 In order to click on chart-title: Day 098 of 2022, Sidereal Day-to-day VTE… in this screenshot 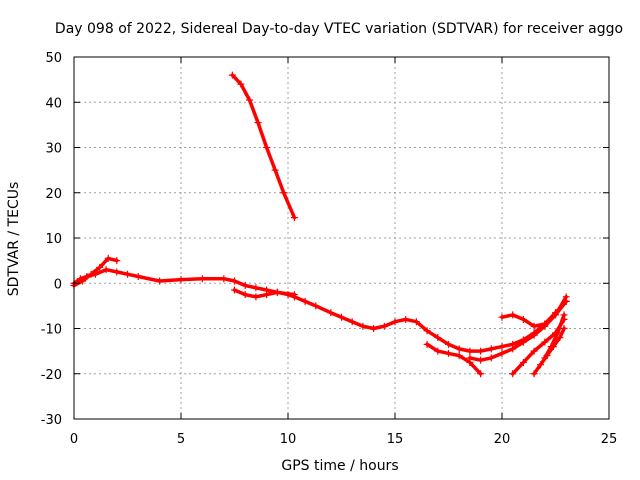, I will do `click(339, 29)`.